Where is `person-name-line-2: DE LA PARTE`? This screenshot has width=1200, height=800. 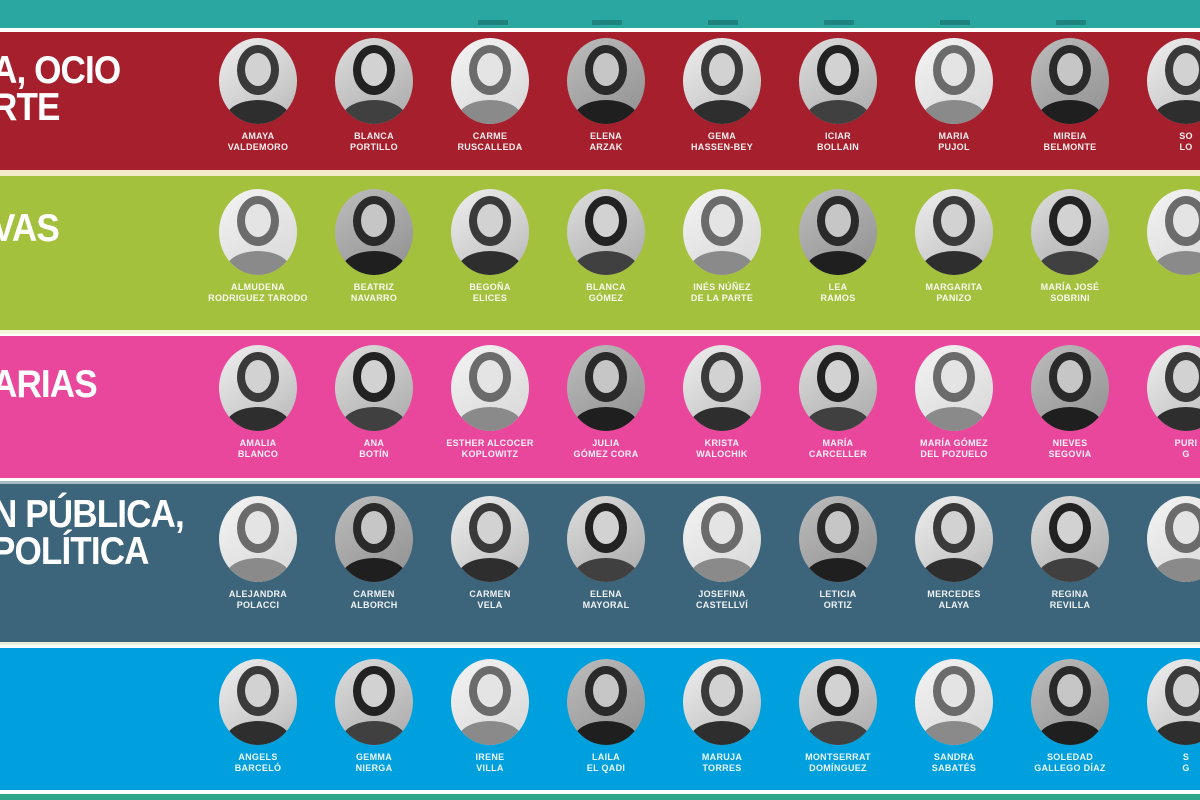 person-name-line-2: DE LA PARTE is located at coordinates (722, 297).